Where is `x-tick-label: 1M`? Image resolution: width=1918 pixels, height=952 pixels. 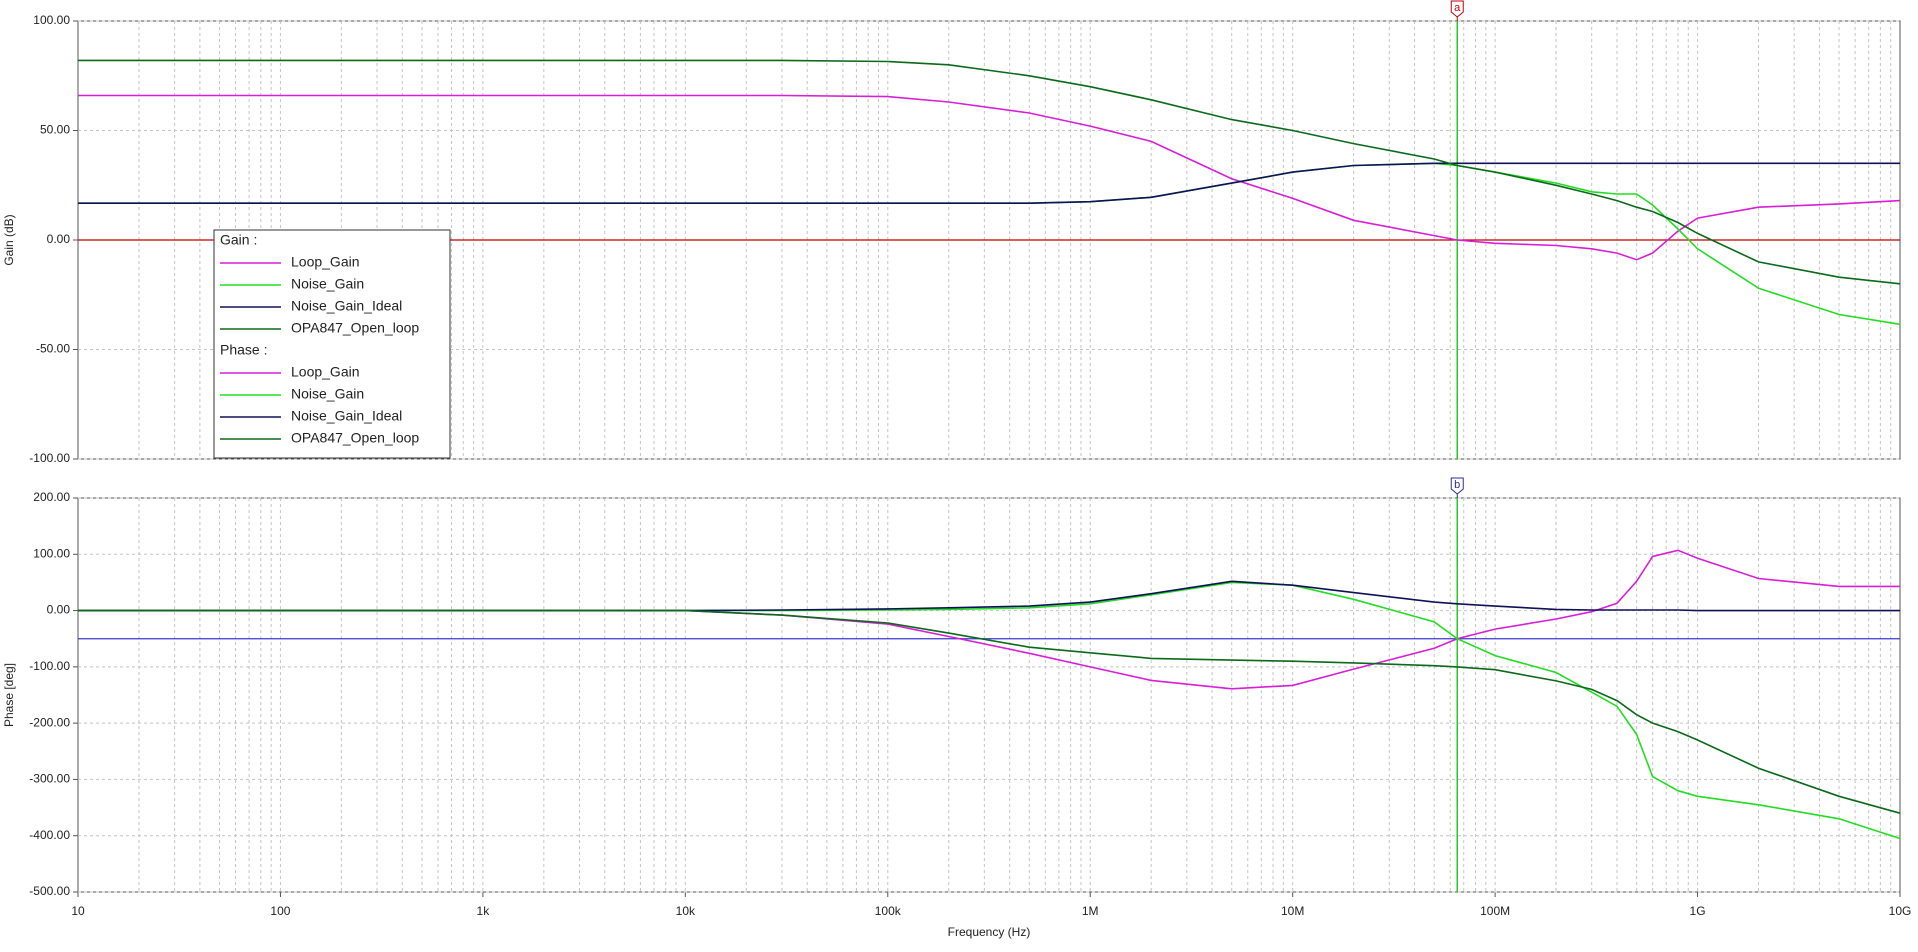 x-tick-label: 1M is located at coordinates (1090, 911).